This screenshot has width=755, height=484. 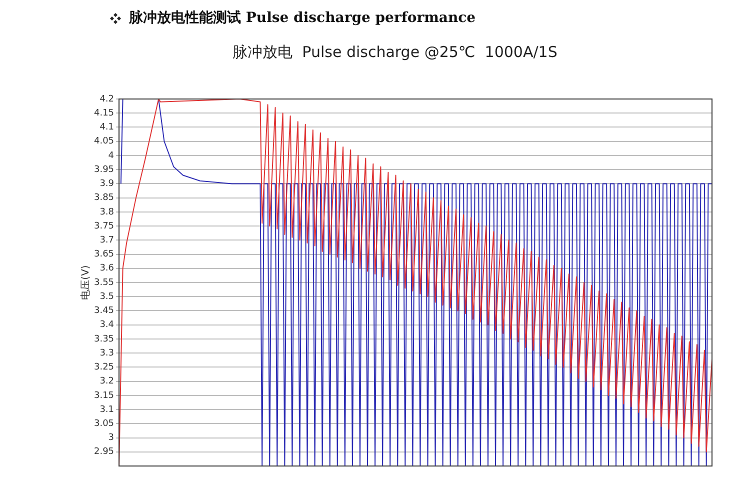 What do you see at coordinates (302, 18) in the screenshot?
I see `chart-title: 脉冲放电性能测试 Pulse discharge performance` at bounding box center [302, 18].